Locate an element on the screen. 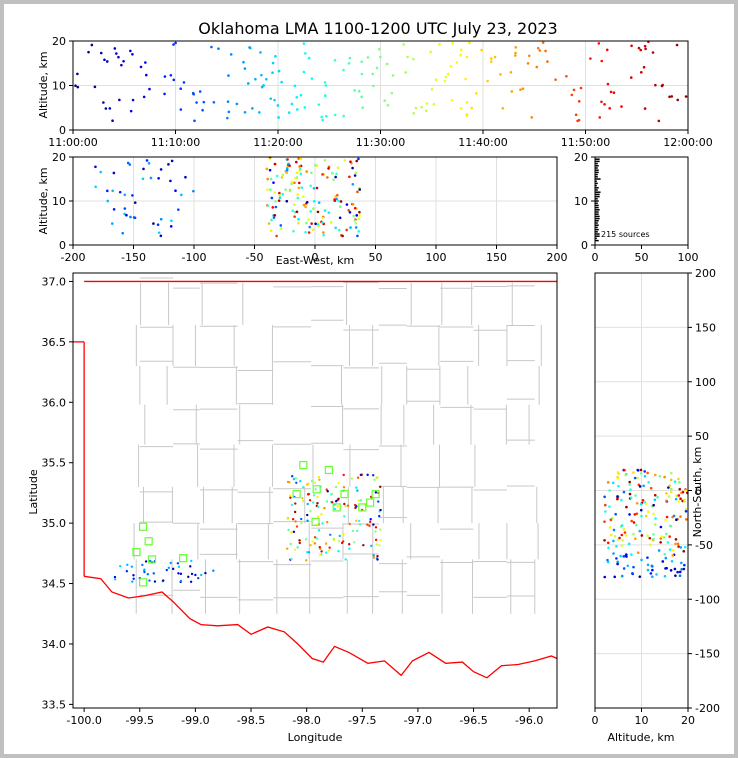  time-height-grid is located at coordinates (380, 85).